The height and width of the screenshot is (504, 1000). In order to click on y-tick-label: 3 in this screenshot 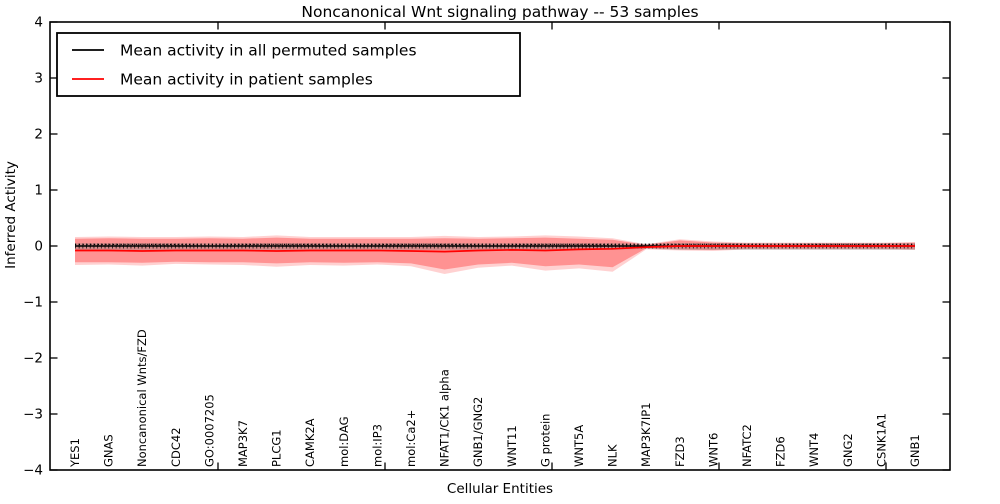, I will do `click(38, 79)`.